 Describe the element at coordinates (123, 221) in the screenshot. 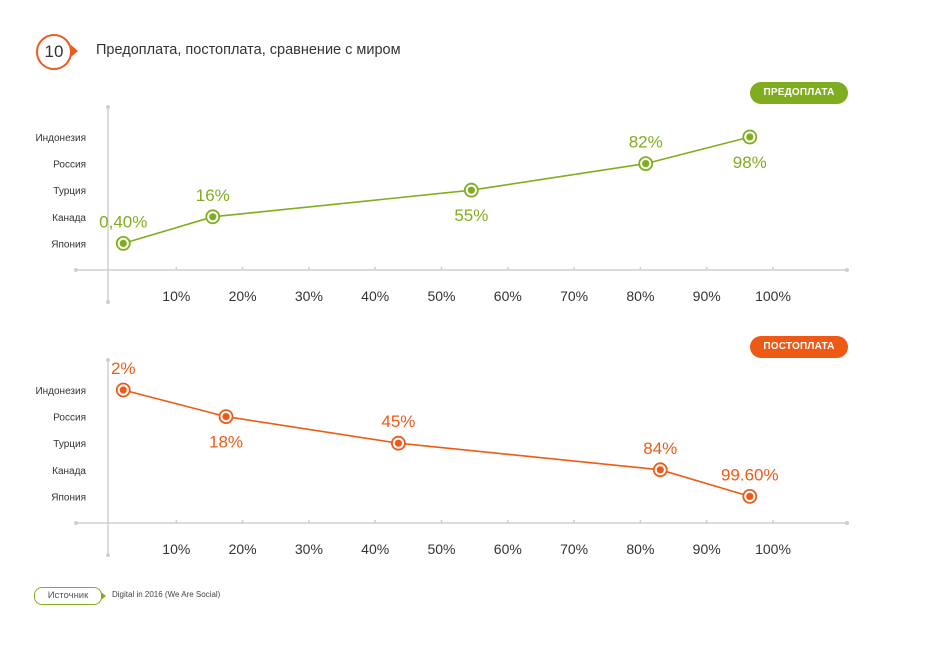

I see `data-label: 0,40%` at that location.